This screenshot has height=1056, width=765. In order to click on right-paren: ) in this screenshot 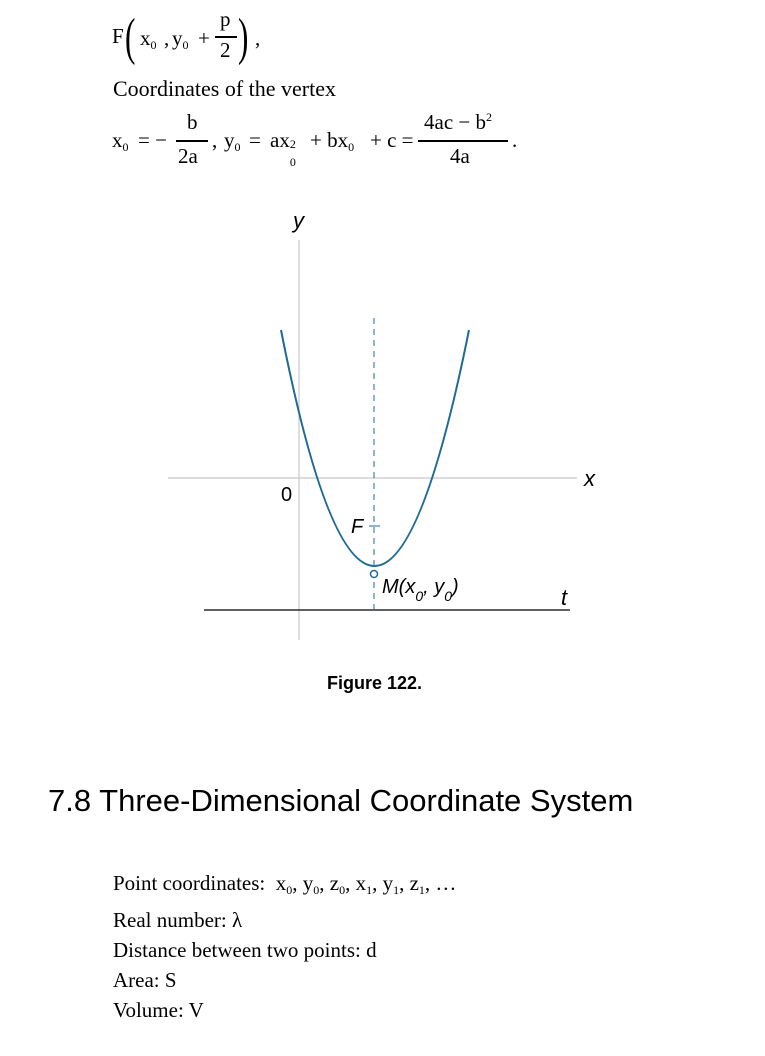, I will do `click(243, 37)`.